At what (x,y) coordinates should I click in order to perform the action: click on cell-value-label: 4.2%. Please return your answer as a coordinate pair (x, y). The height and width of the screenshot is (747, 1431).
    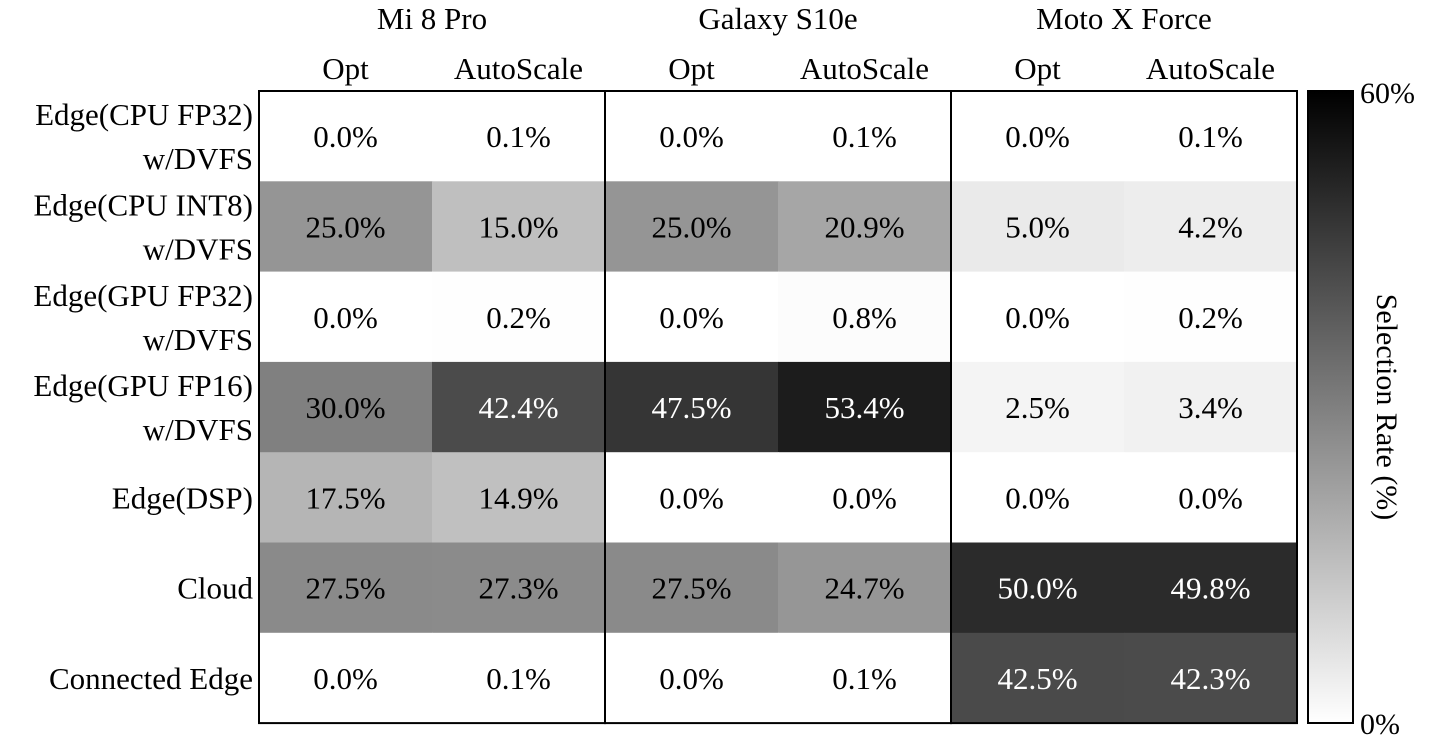
    Looking at the image, I should click on (1210, 226).